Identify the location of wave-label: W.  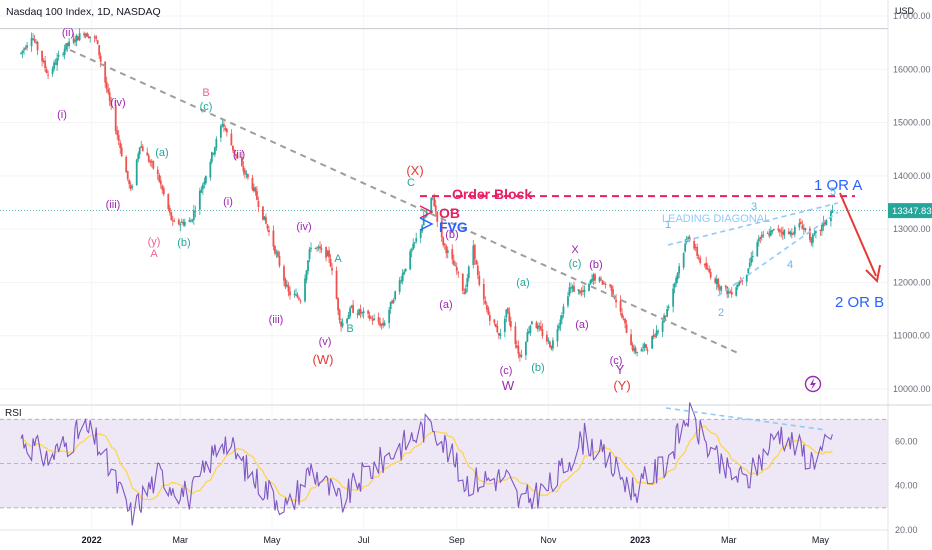
(508, 385).